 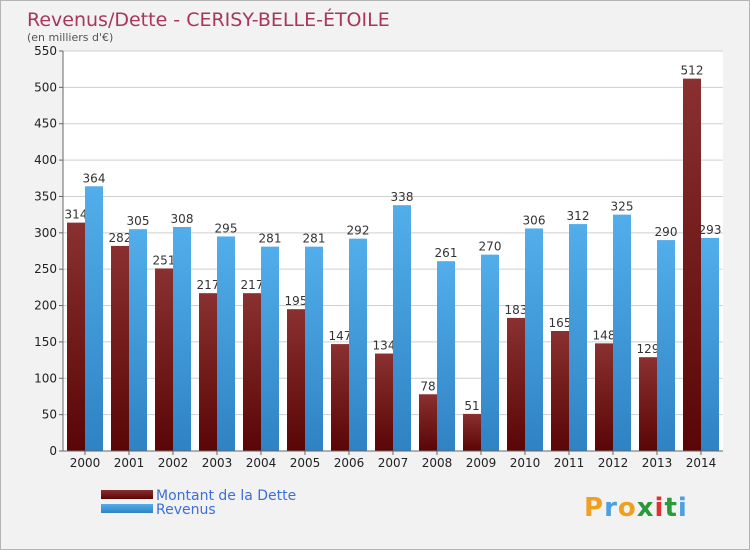 What do you see at coordinates (94, 178) in the screenshot?
I see `data-label-revenus: 364` at bounding box center [94, 178].